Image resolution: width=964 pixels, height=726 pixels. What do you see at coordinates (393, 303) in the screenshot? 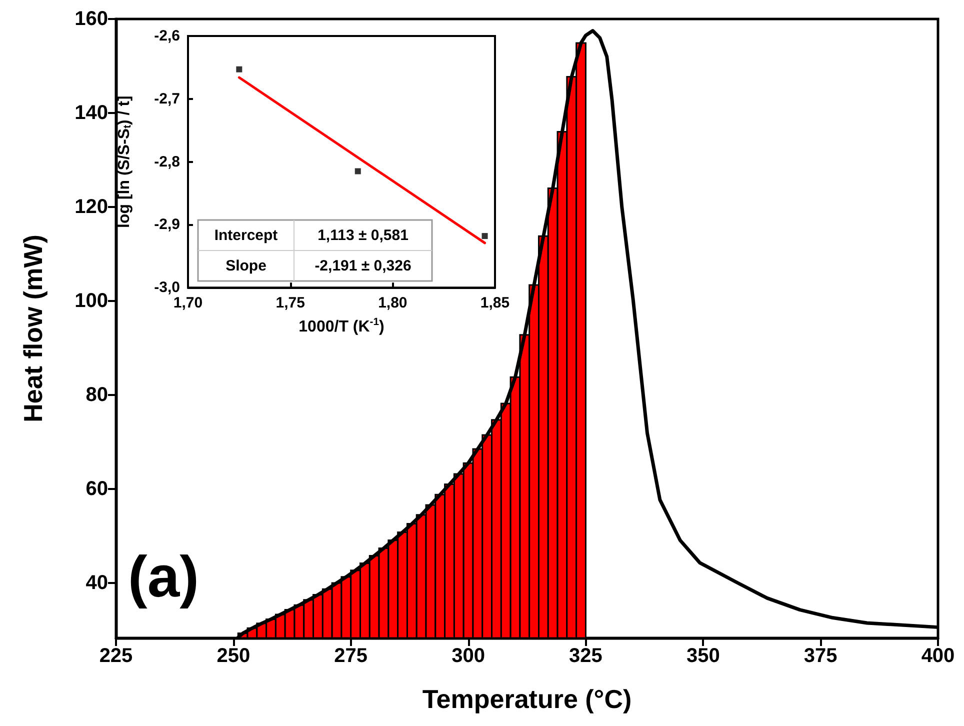
I see `x-tick-label: 1,80` at bounding box center [393, 303].